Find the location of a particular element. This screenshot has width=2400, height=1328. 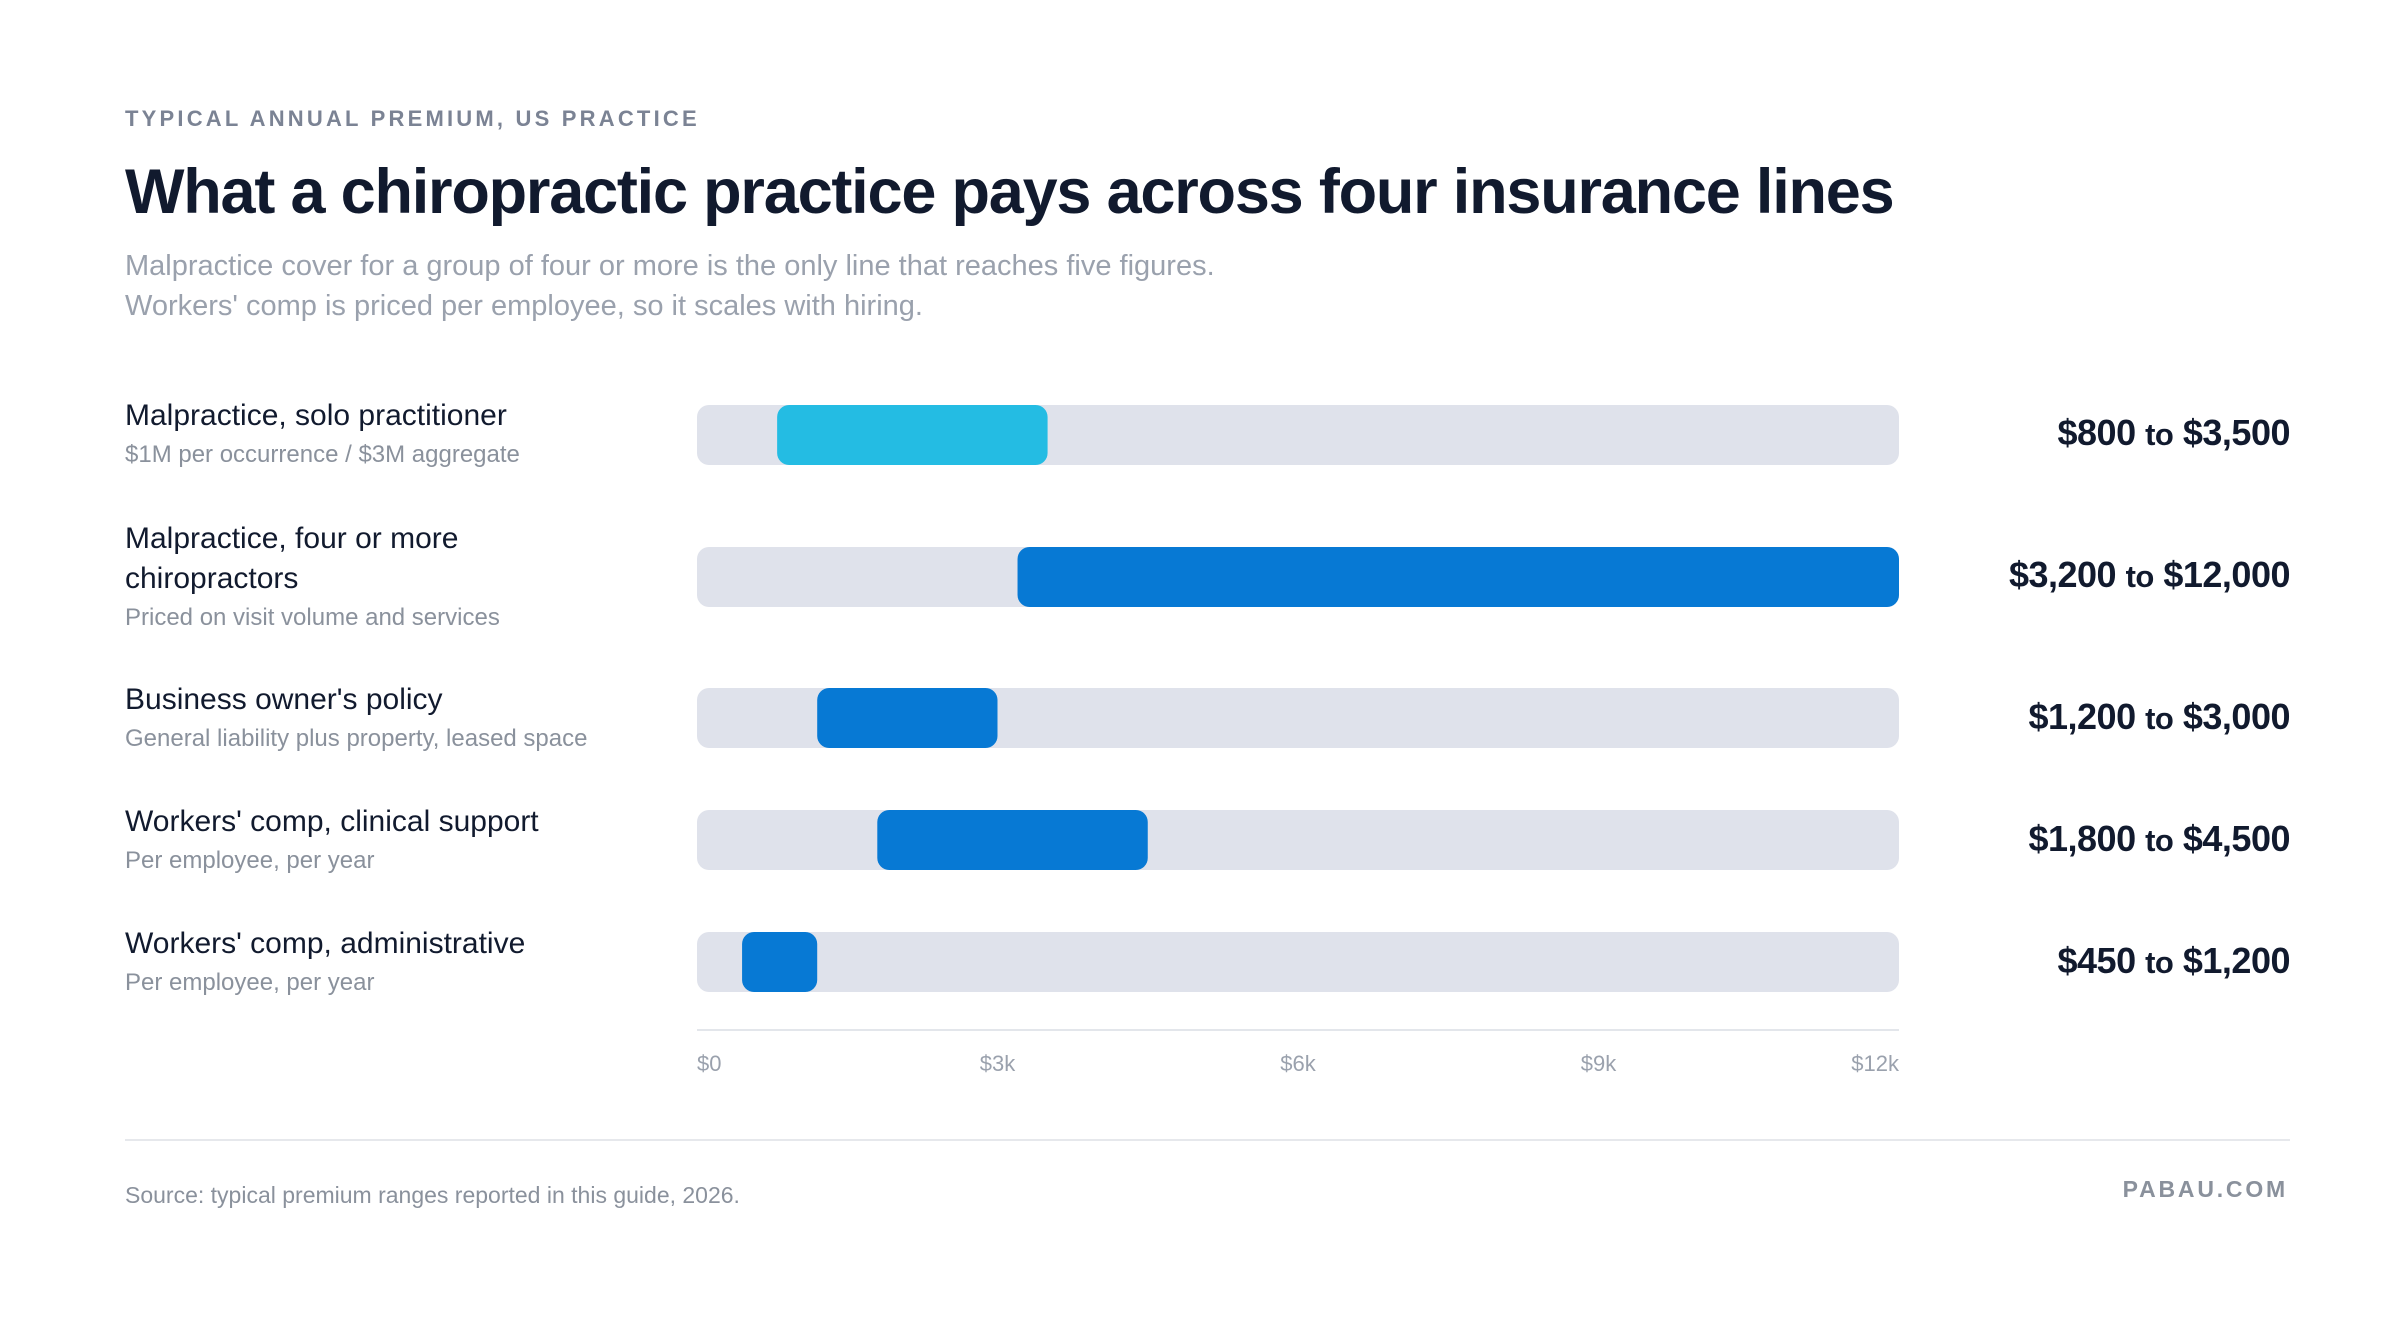

range-from: $800 is located at coordinates (2097, 432).